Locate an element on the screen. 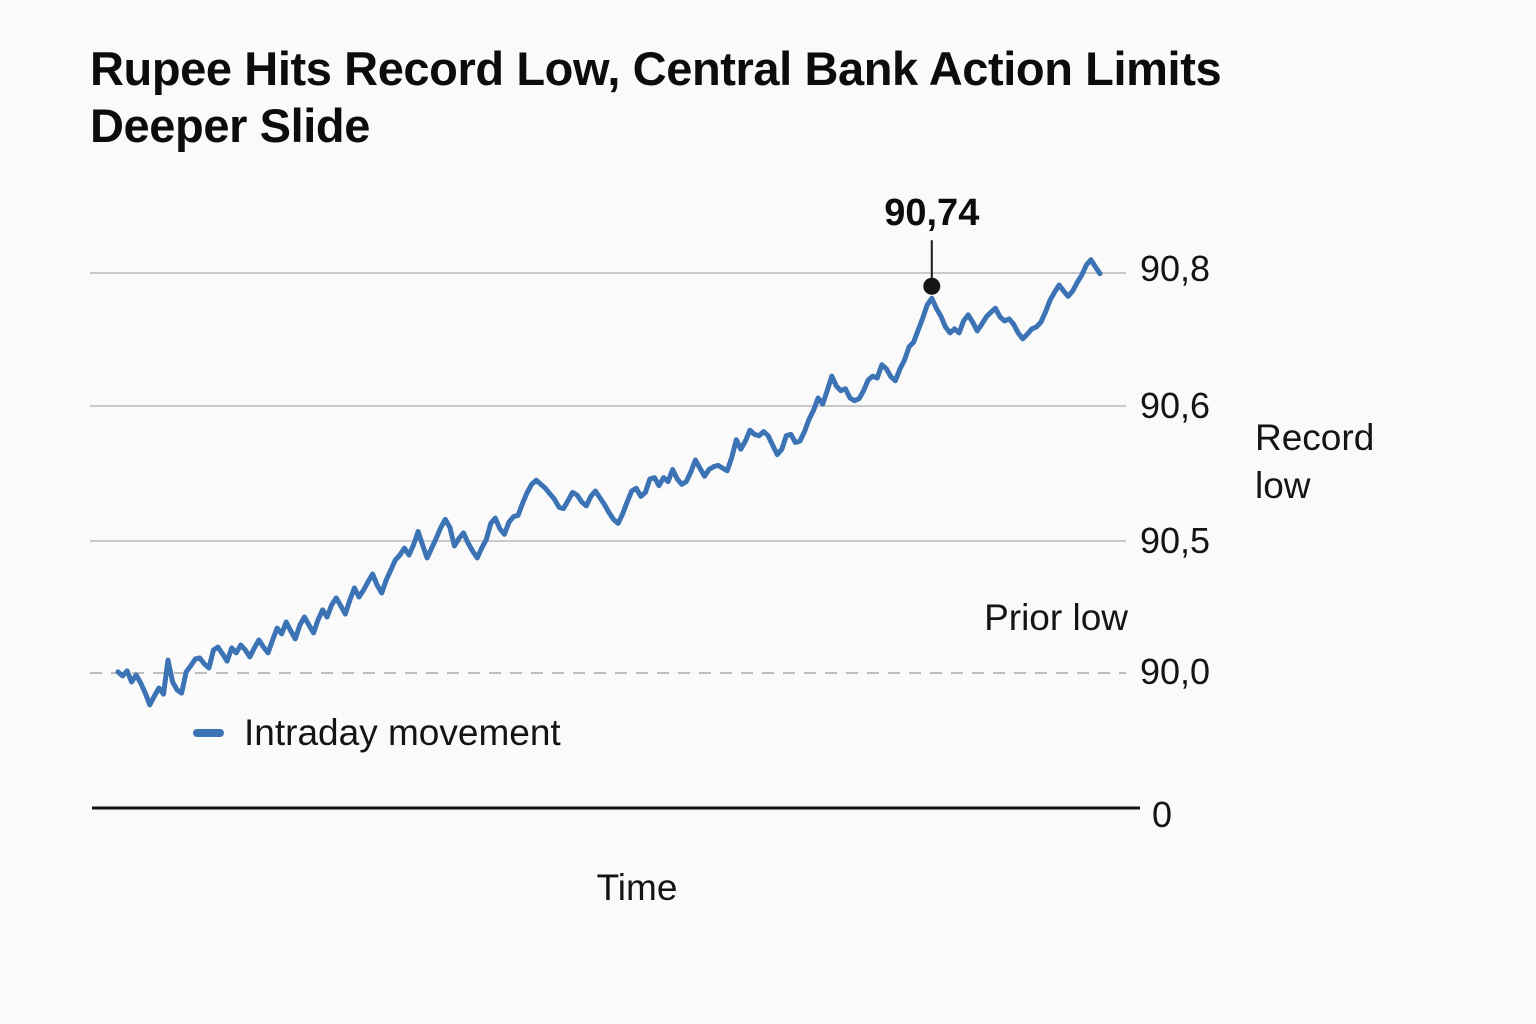  y-tick-90-0: 90,0 is located at coordinates (1175, 671).